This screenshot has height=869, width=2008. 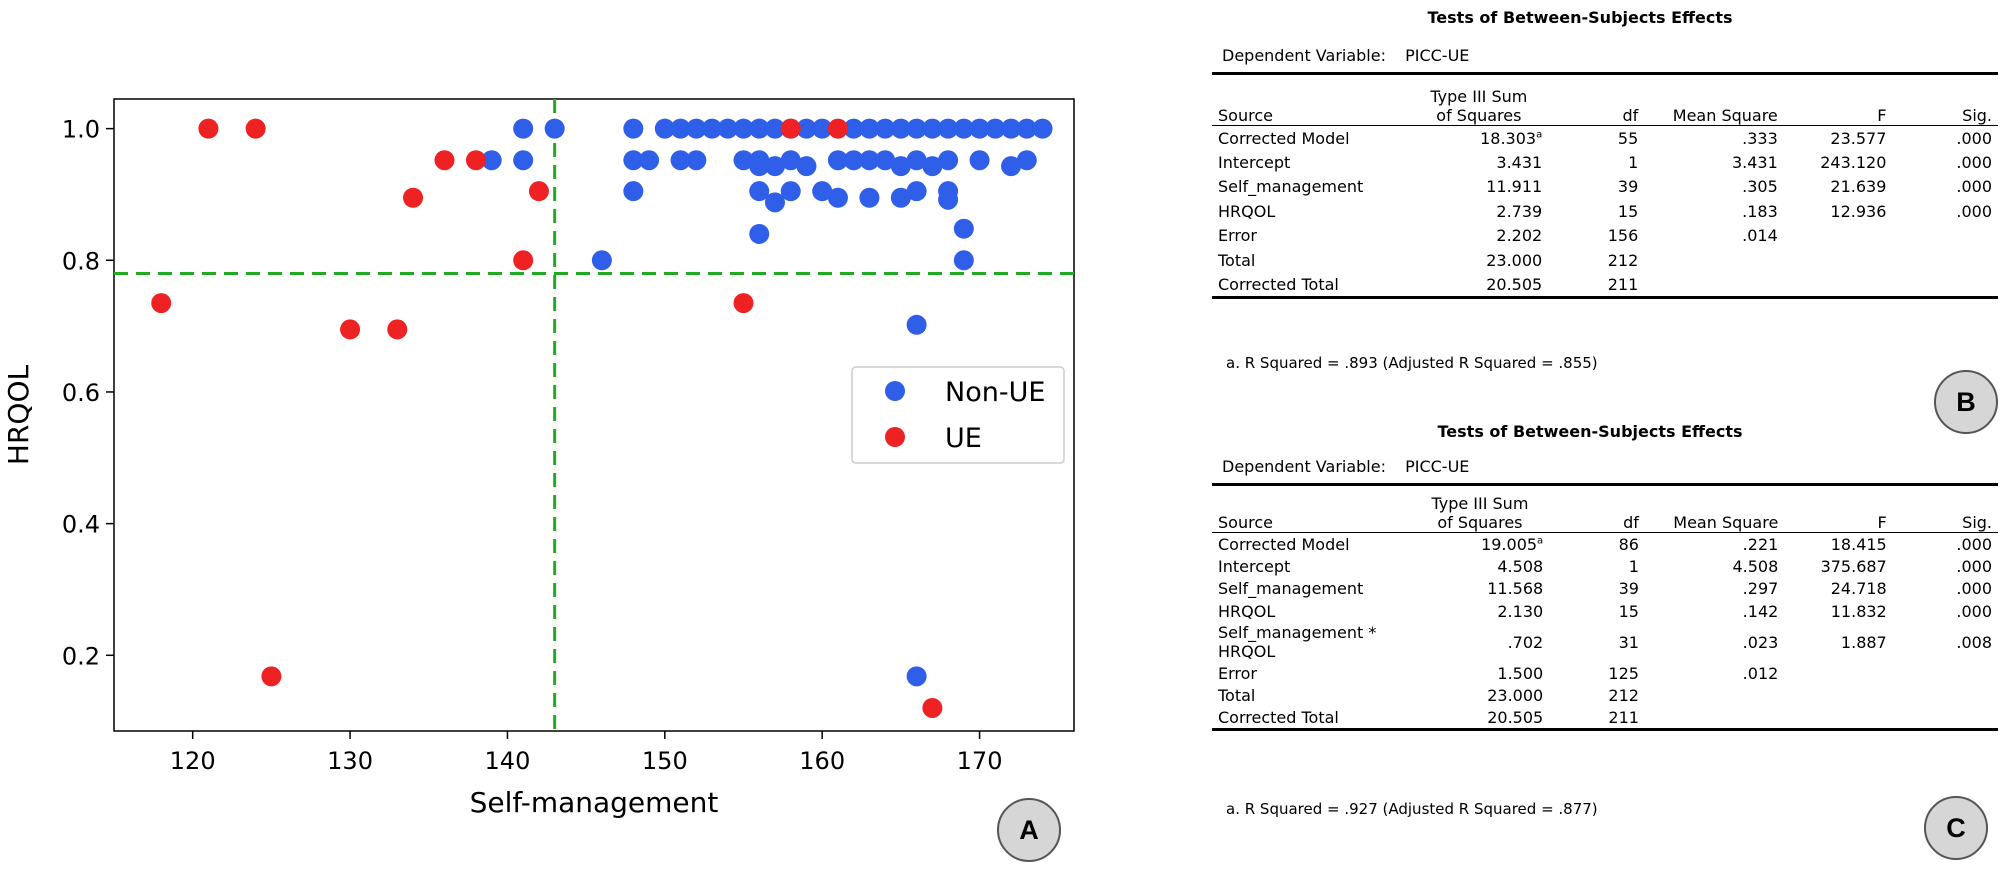 What do you see at coordinates (1858, 187) in the screenshot?
I see `cell-f: 21.639` at bounding box center [1858, 187].